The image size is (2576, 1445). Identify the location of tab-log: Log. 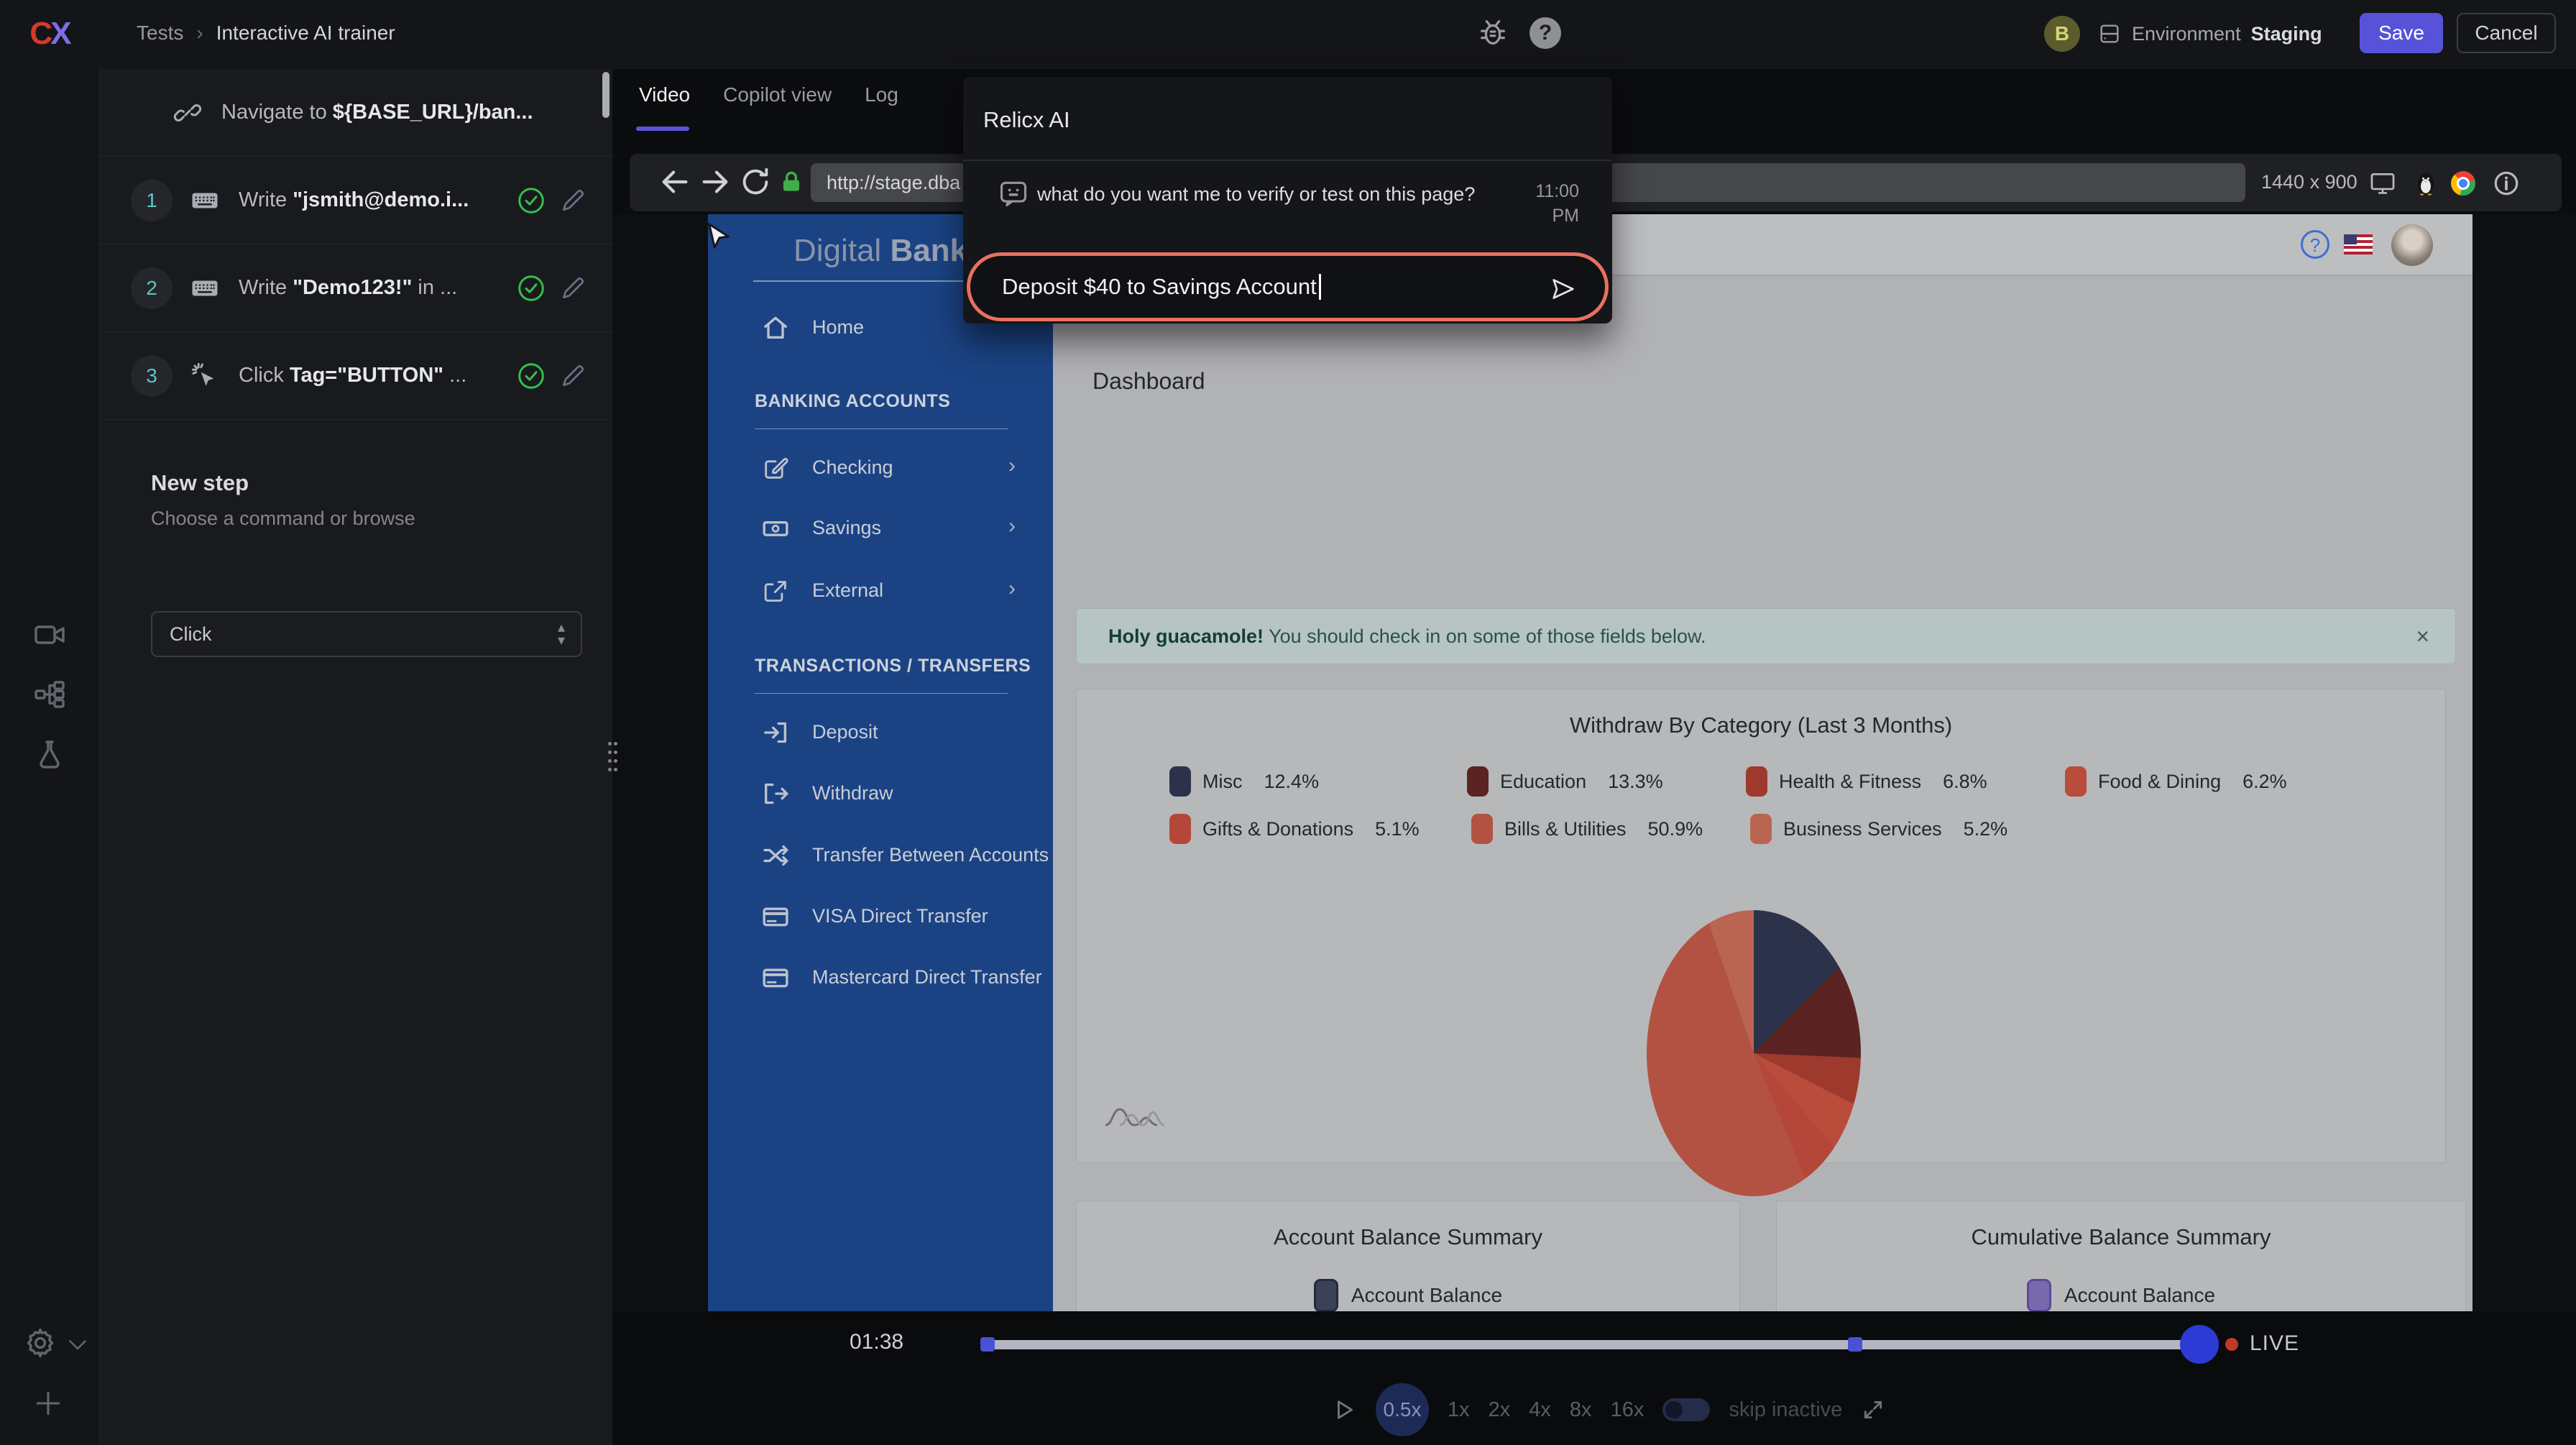
(881, 94).